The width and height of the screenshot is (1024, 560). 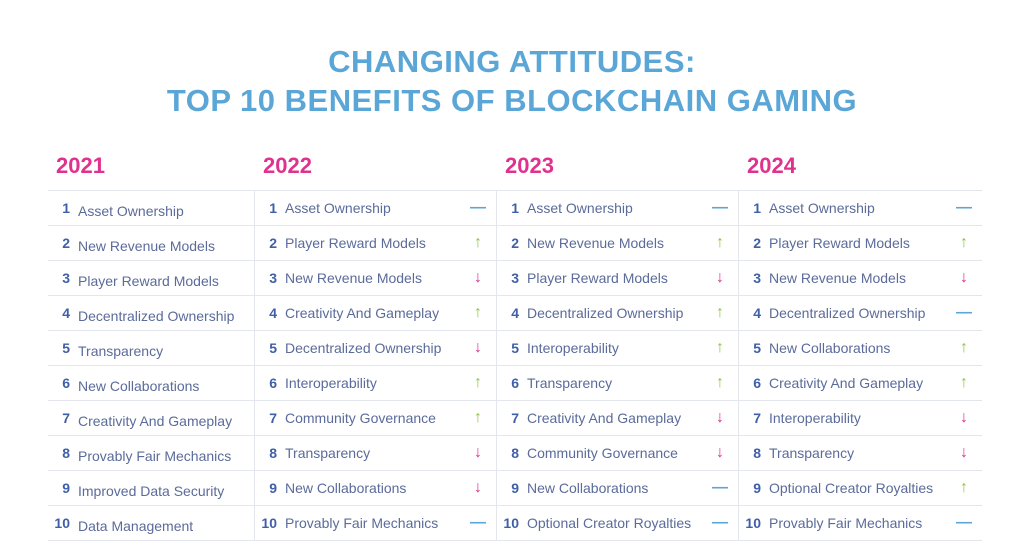 I want to click on ranking-row: 5 Decentralized Ownership ↓, so click(x=375, y=348).